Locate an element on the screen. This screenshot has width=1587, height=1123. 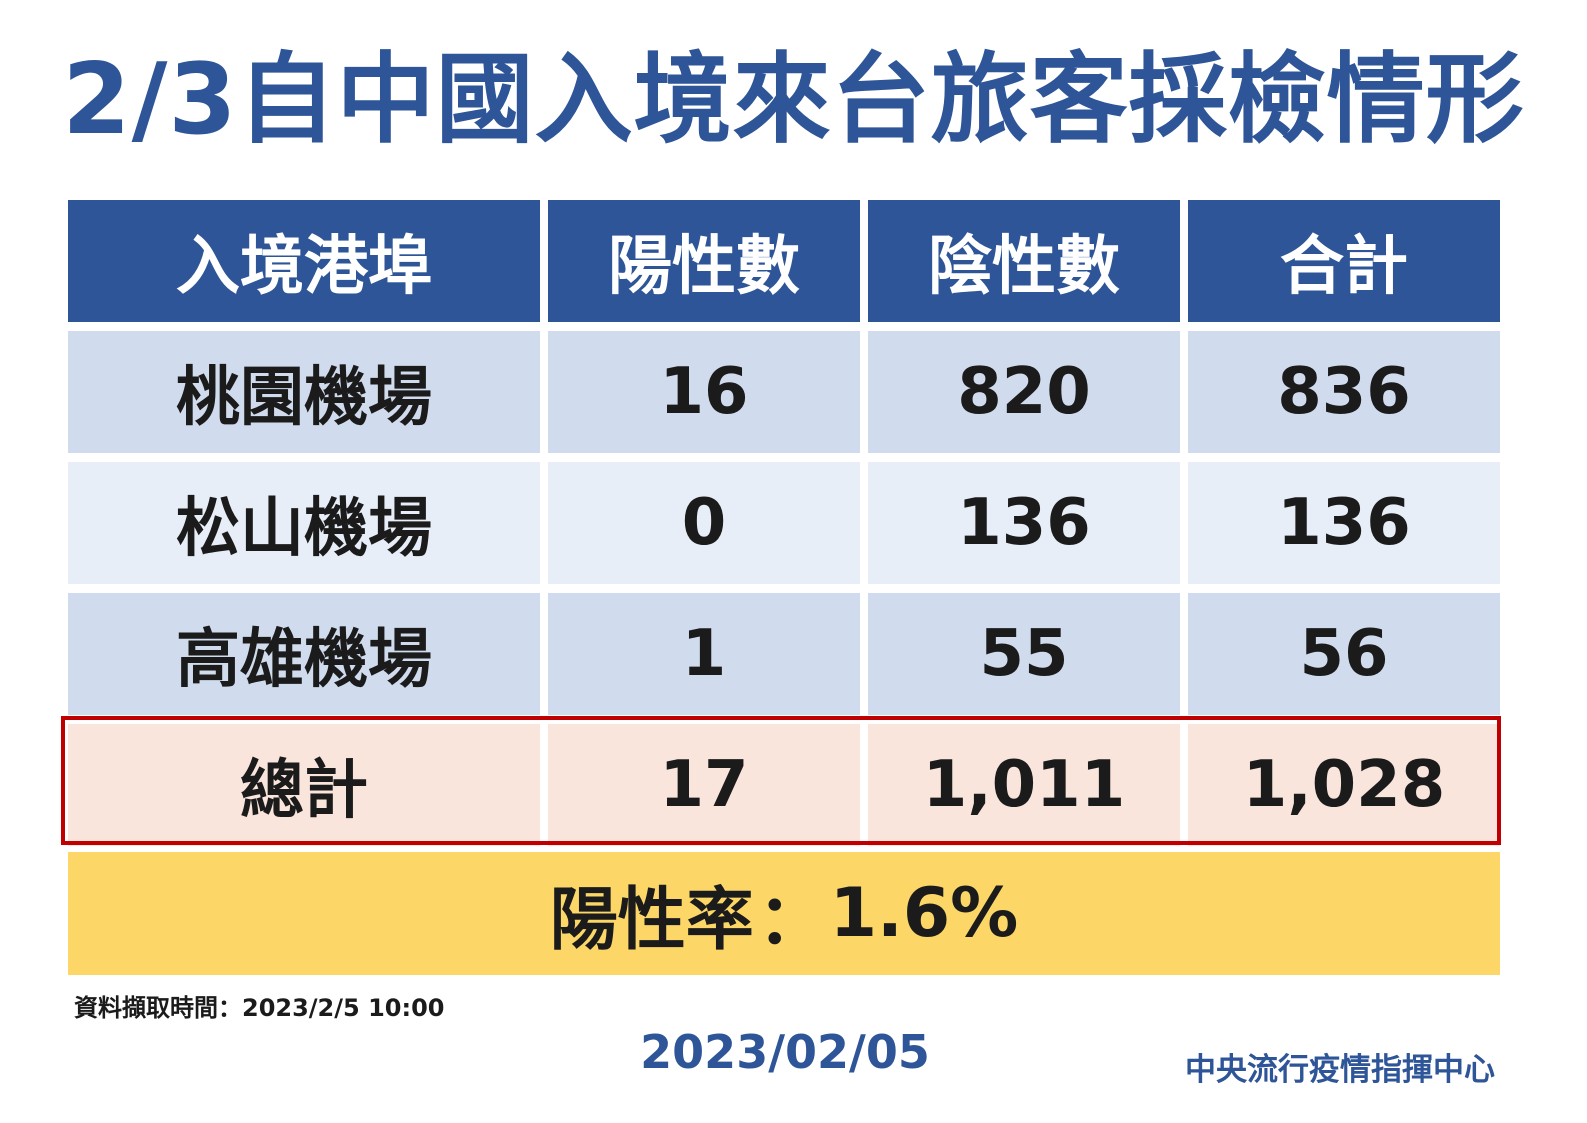
total-row-label: 總計 is located at coordinates (304, 785).